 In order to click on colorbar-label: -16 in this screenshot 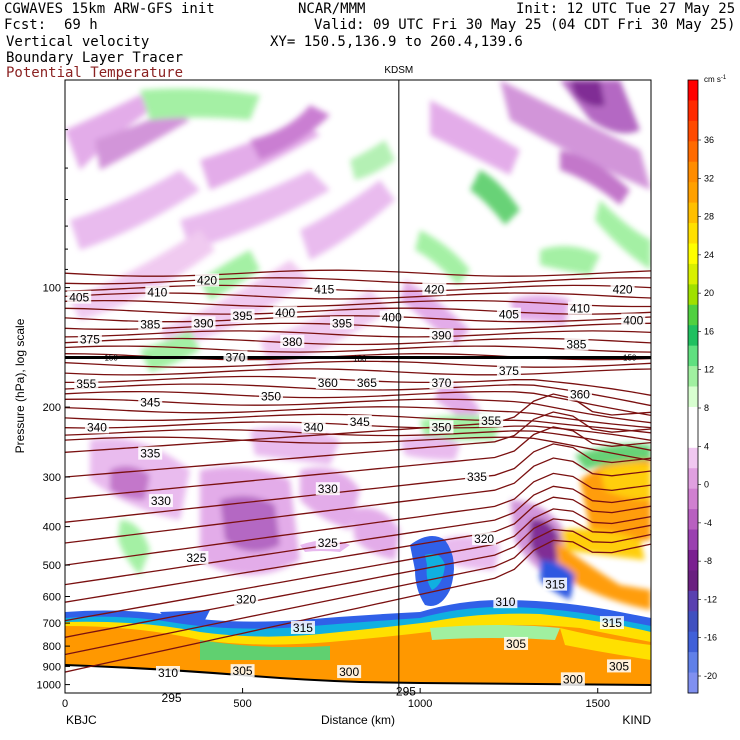, I will do `click(710, 638)`.